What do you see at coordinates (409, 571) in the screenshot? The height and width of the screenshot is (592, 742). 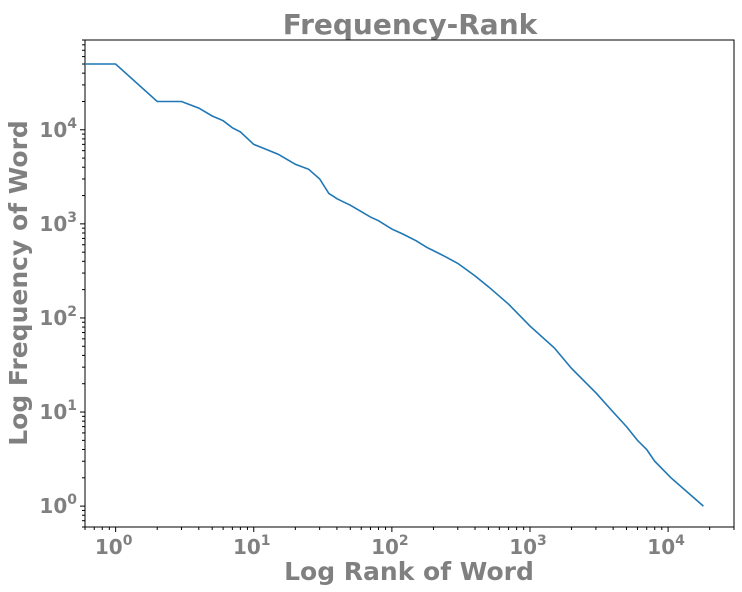 I see `x-axis-label: Log Rank of Word` at bounding box center [409, 571].